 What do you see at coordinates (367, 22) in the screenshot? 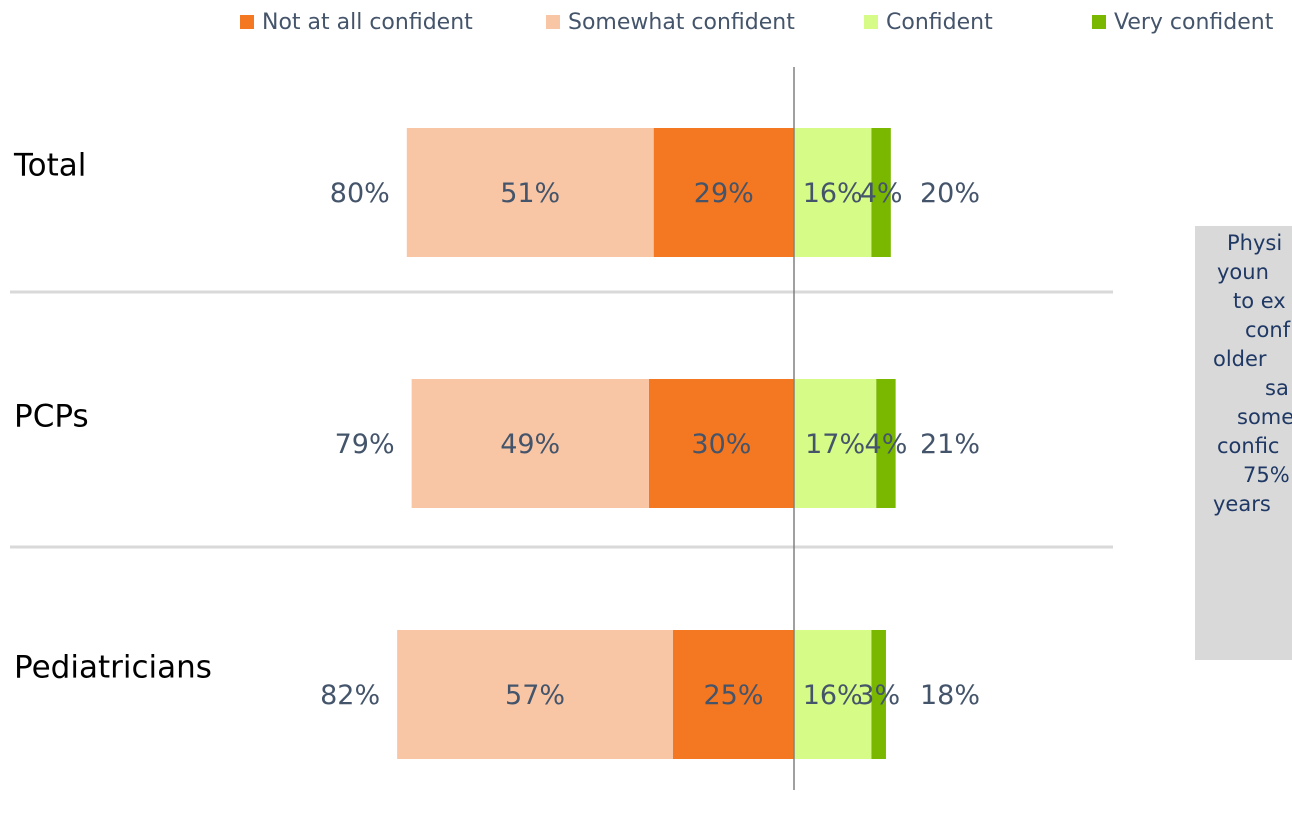
I see `legend-label: Not at all confident` at bounding box center [367, 22].